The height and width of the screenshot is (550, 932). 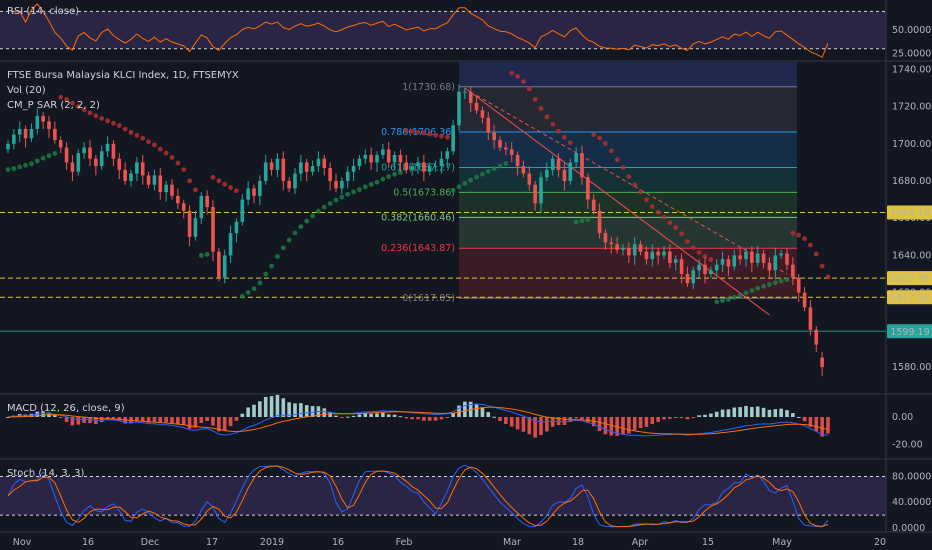 What do you see at coordinates (53, 105) in the screenshot?
I see `psar-label: CM_P SAR (2, 2, 2)` at bounding box center [53, 105].